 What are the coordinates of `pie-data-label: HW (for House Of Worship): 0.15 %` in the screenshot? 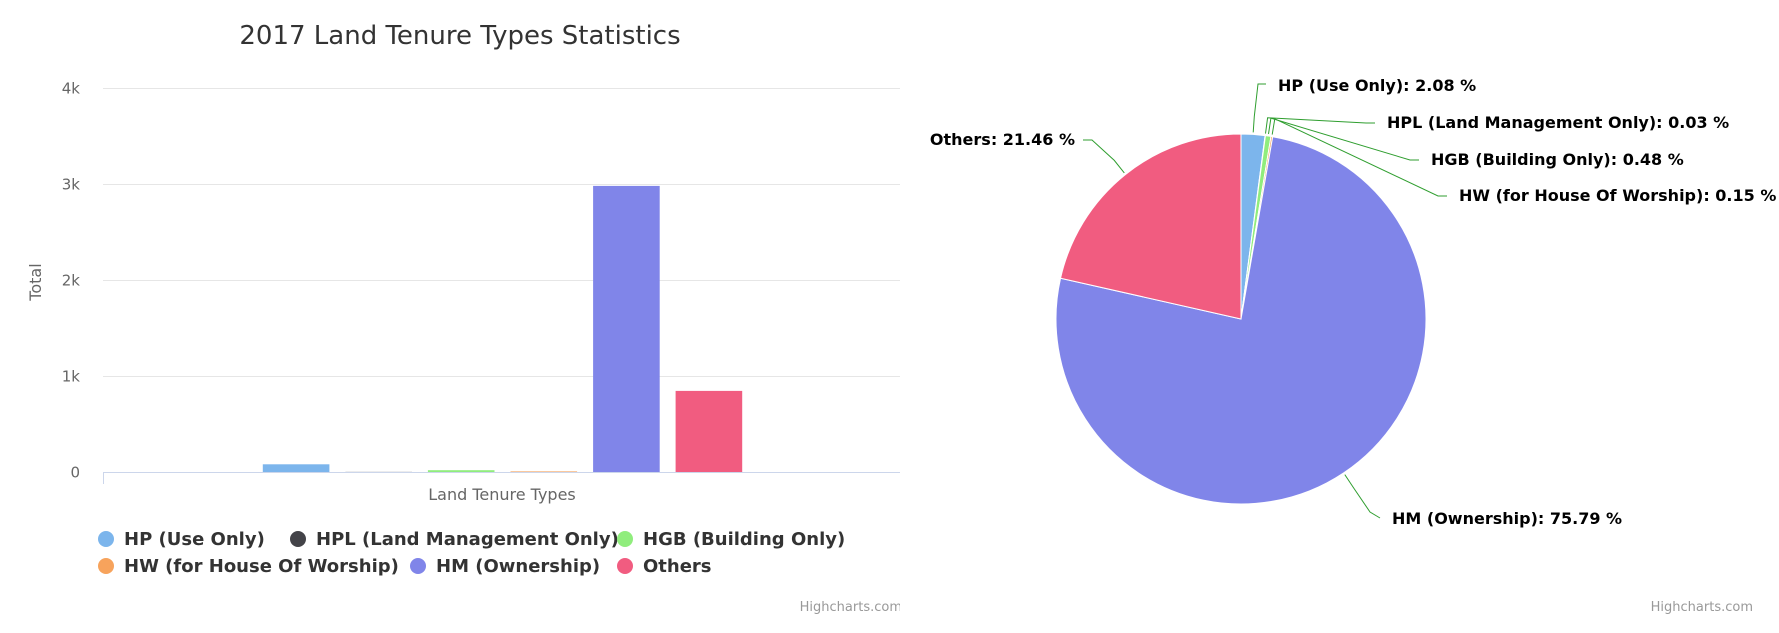 It's located at (1617, 195).